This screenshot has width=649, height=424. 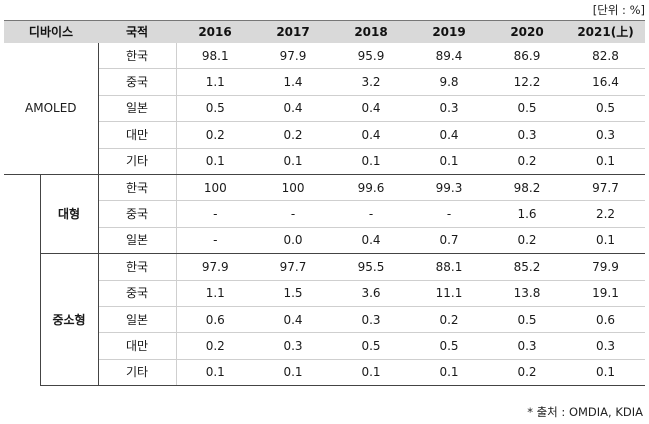 I want to click on header-year: 2019, so click(x=449, y=31).